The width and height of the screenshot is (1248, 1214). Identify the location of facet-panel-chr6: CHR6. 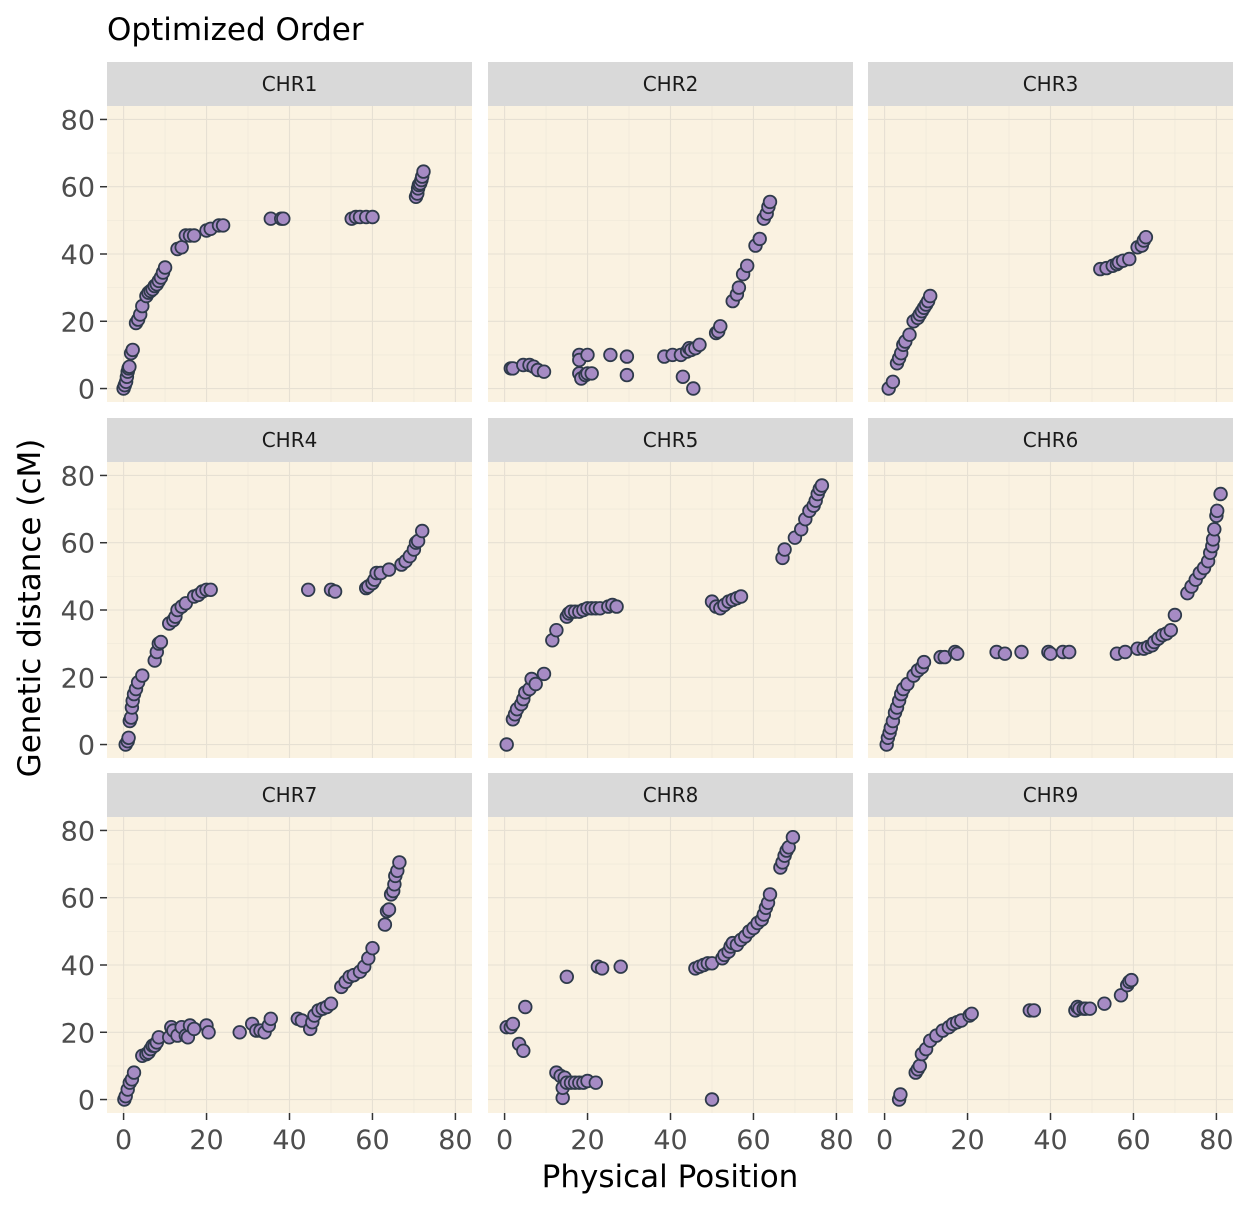
(1050, 588).